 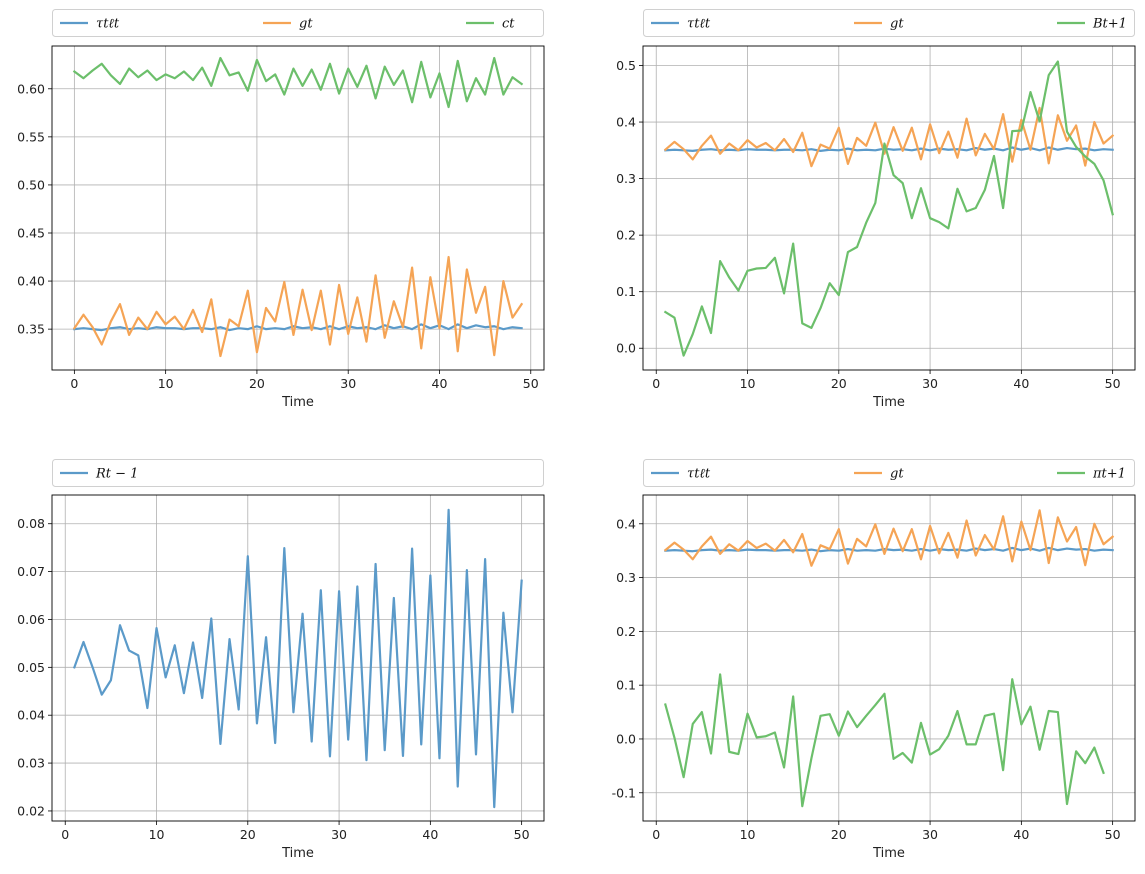 I want to click on legend: Rt − 1, so click(x=298, y=473).